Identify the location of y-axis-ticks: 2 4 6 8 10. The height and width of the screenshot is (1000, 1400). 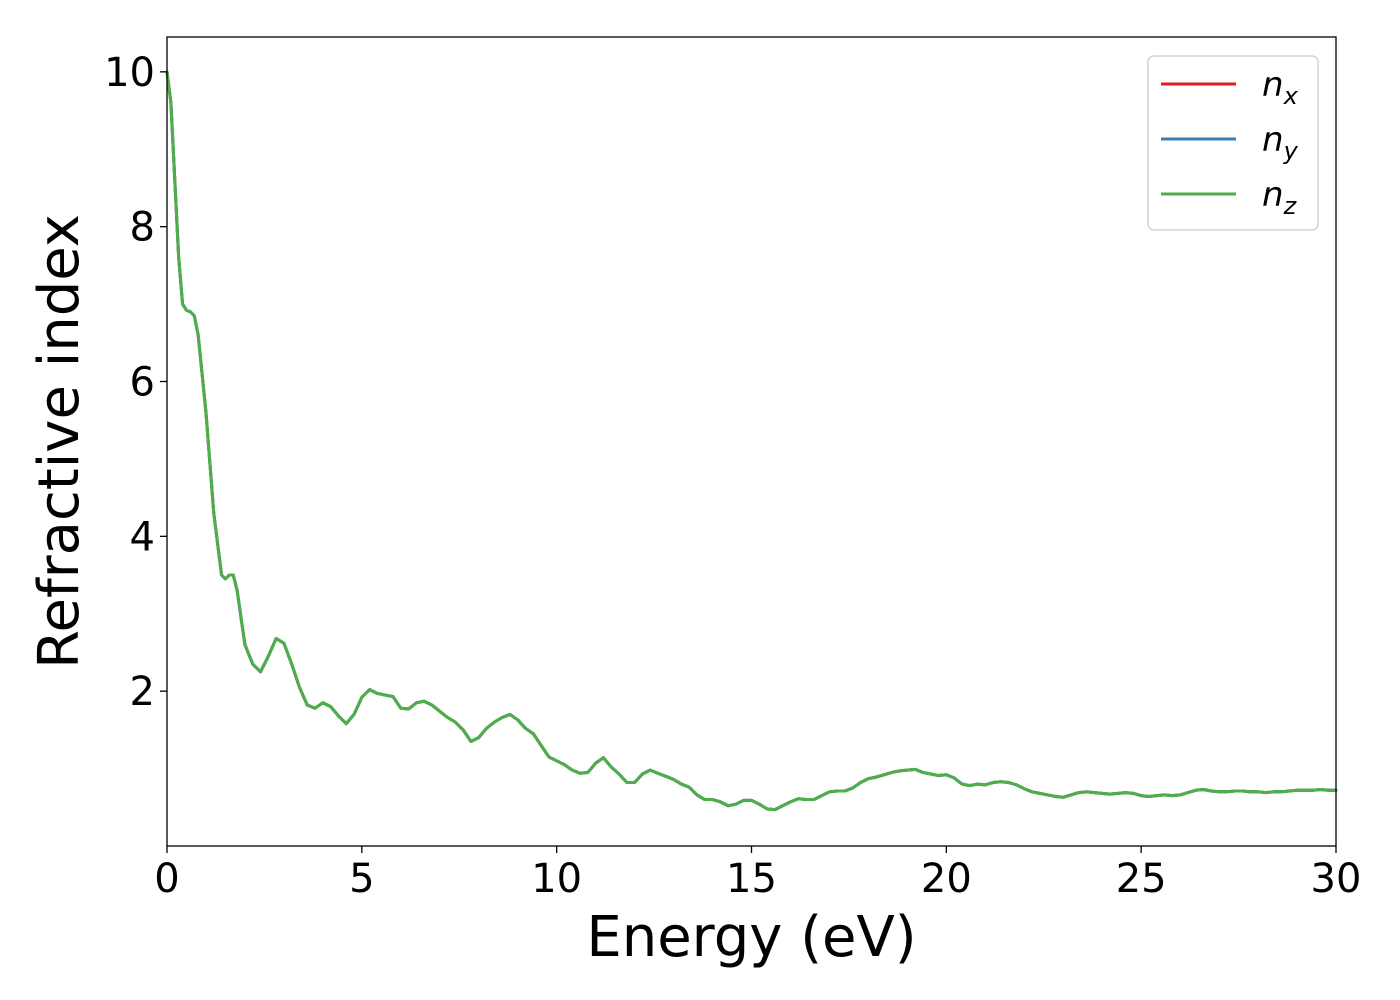
(135, 382).